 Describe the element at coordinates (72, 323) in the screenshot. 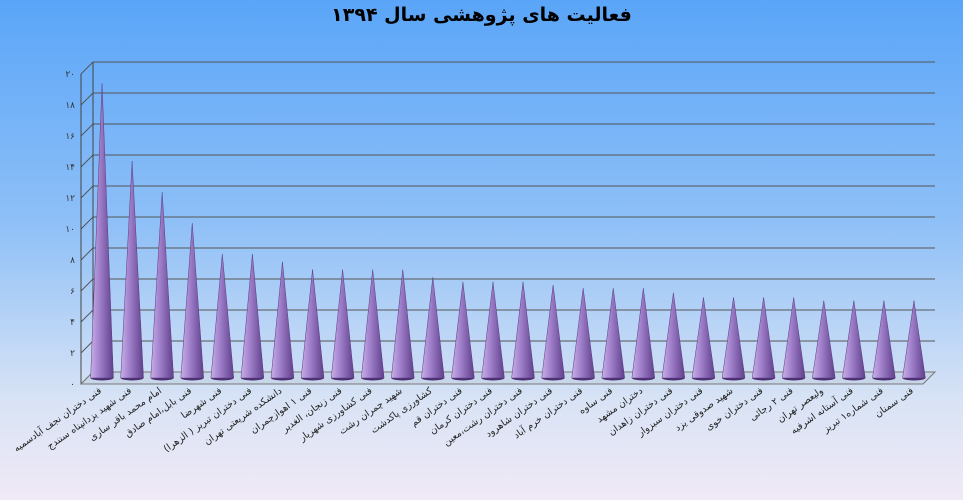

I see `y-tick-label: ۴` at that location.